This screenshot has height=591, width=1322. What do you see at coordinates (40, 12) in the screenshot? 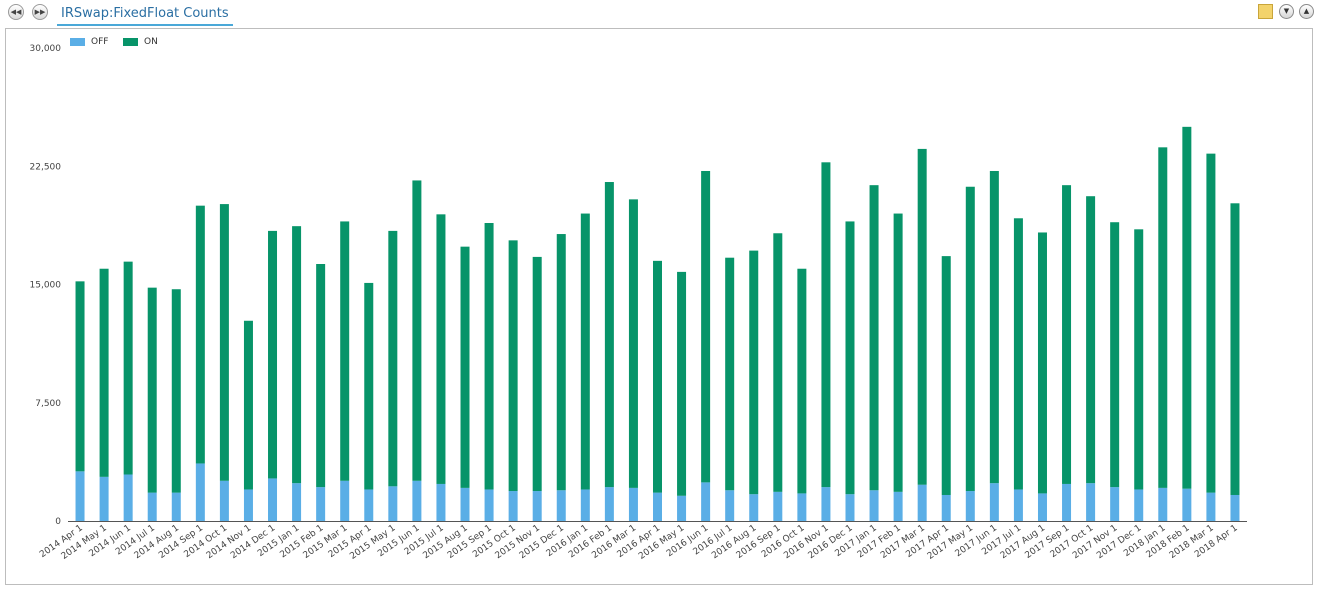
I see `fast-forward-icon: ▶▶` at bounding box center [40, 12].